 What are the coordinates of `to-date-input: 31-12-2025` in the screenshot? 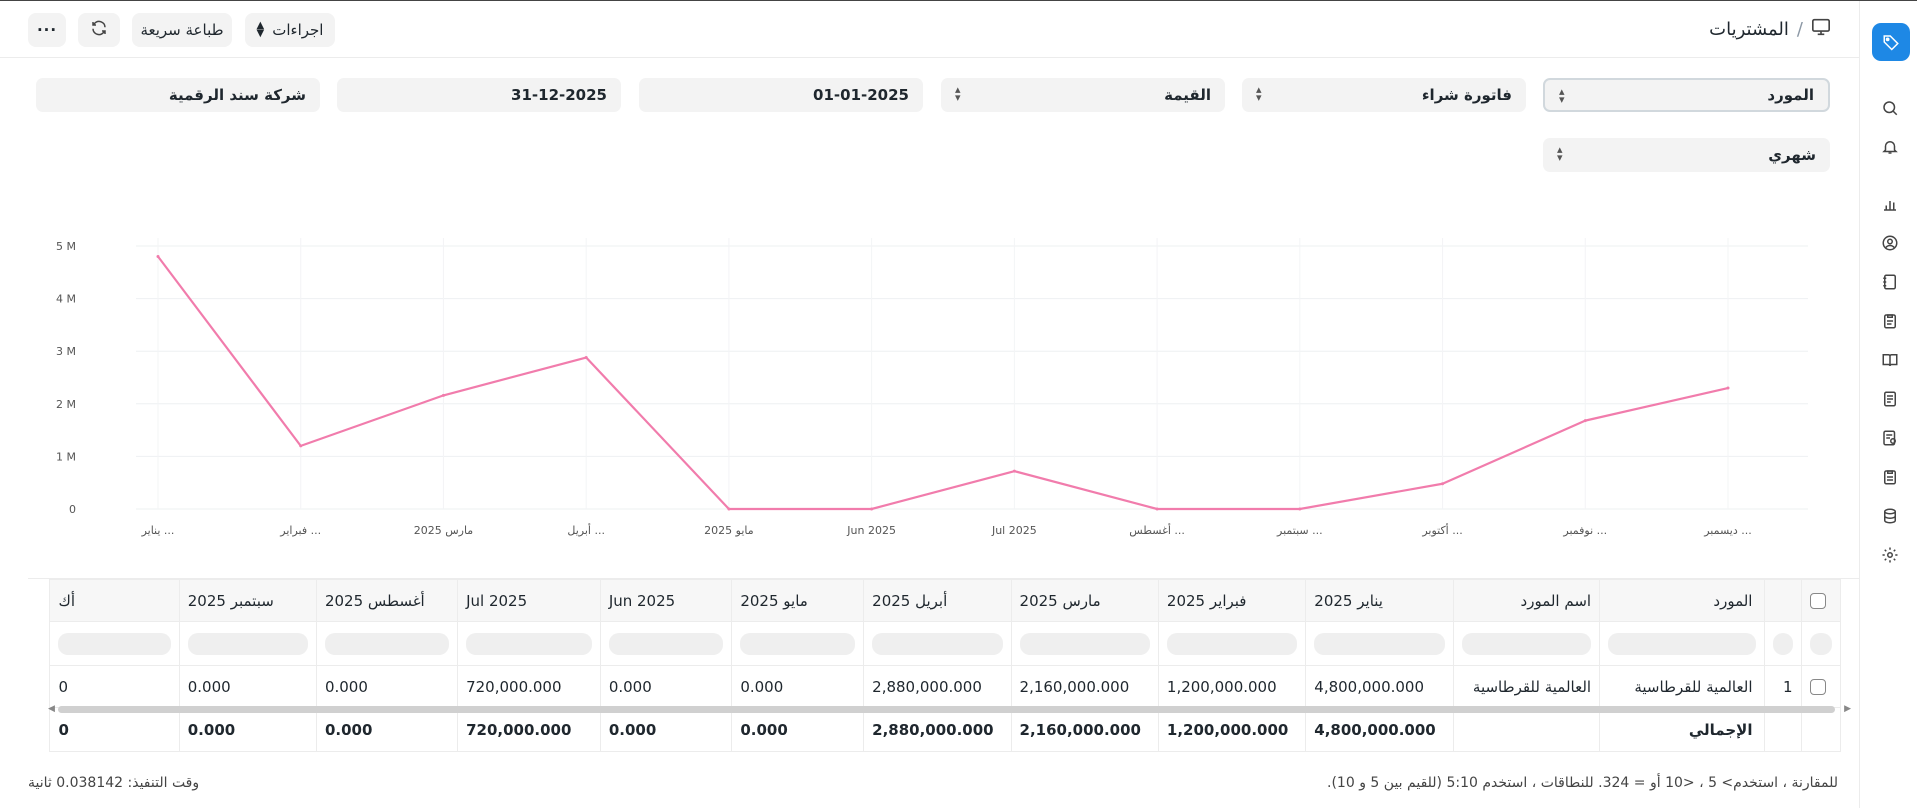 It's located at (479, 95).